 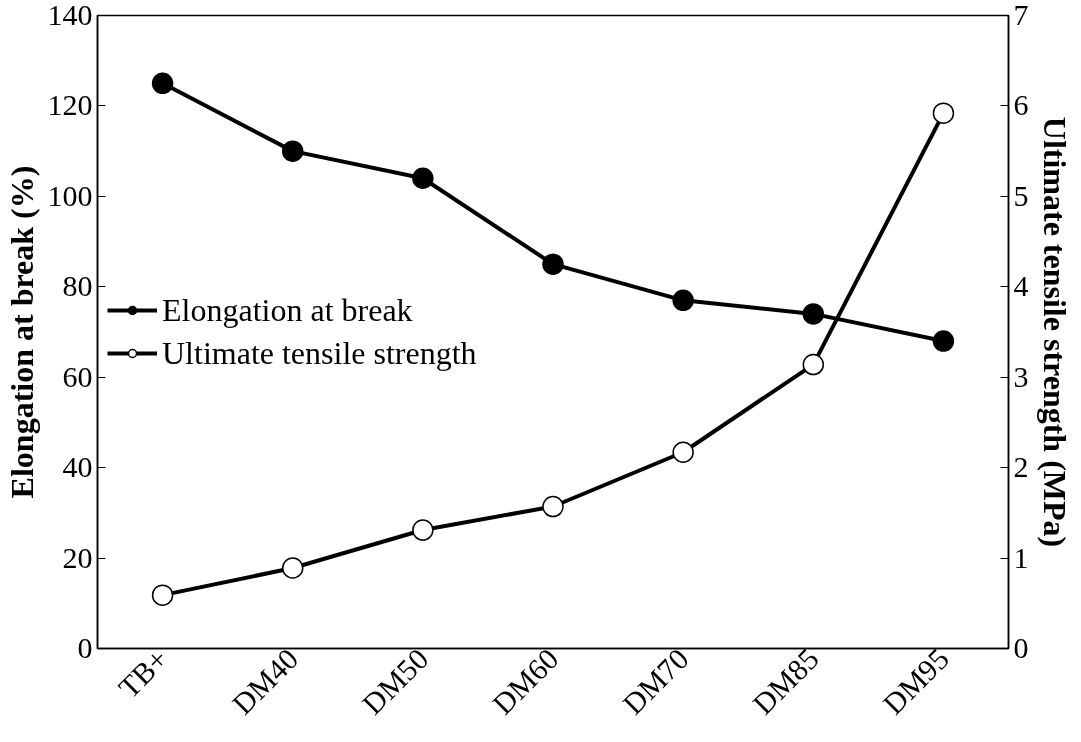 What do you see at coordinates (1021, 647) in the screenshot?
I see `y2-tick-label: 0` at bounding box center [1021, 647].